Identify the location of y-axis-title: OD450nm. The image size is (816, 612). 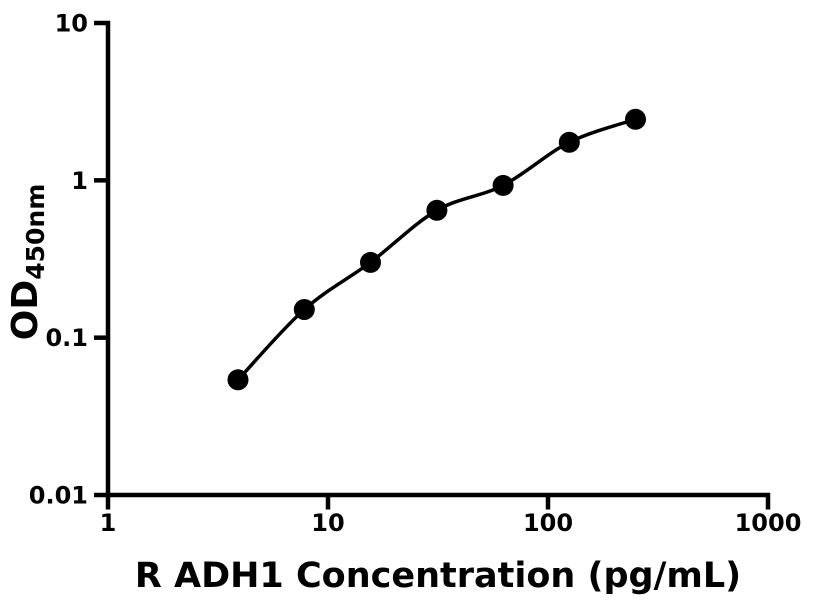
(27, 262).